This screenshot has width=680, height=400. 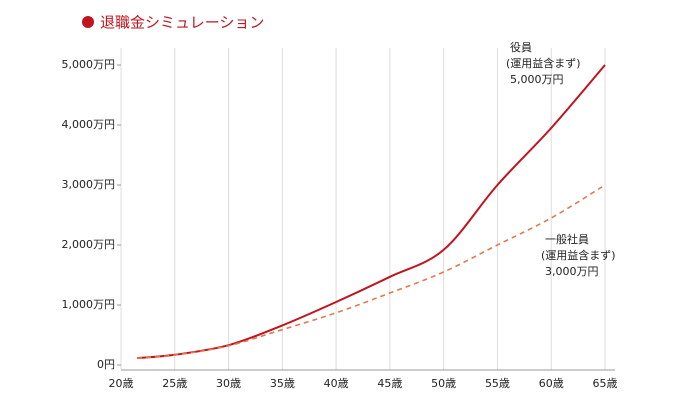 I want to click on series-name: 役員, so click(x=521, y=47).